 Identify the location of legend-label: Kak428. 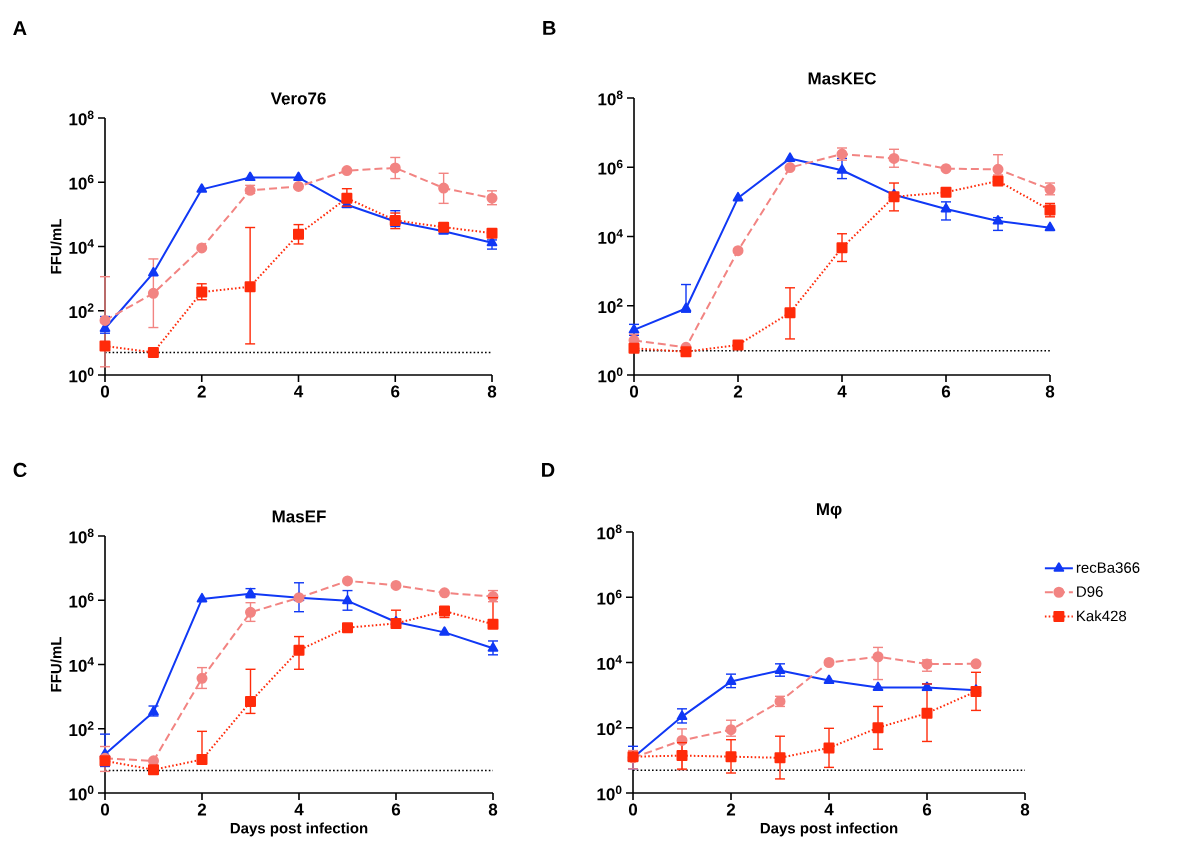
(1102, 616).